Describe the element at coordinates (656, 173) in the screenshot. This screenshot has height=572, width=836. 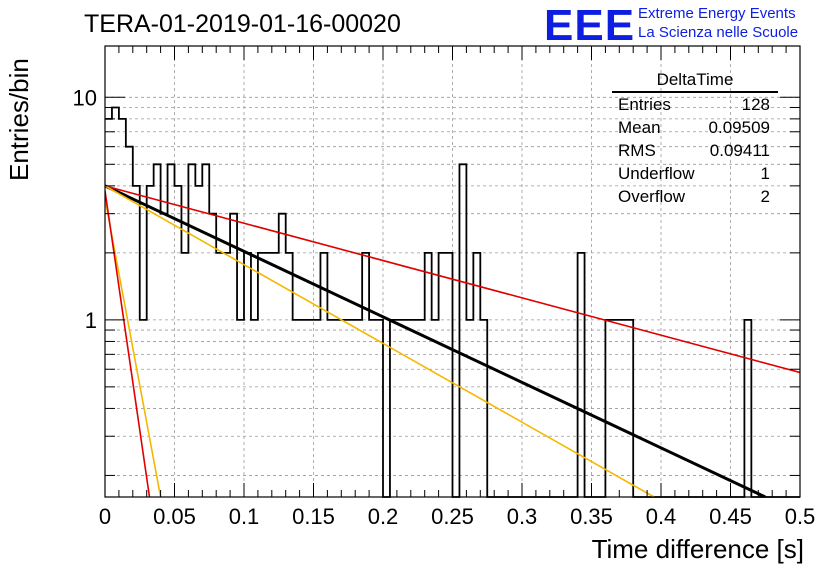
I see `stats-label: Underflow` at that location.